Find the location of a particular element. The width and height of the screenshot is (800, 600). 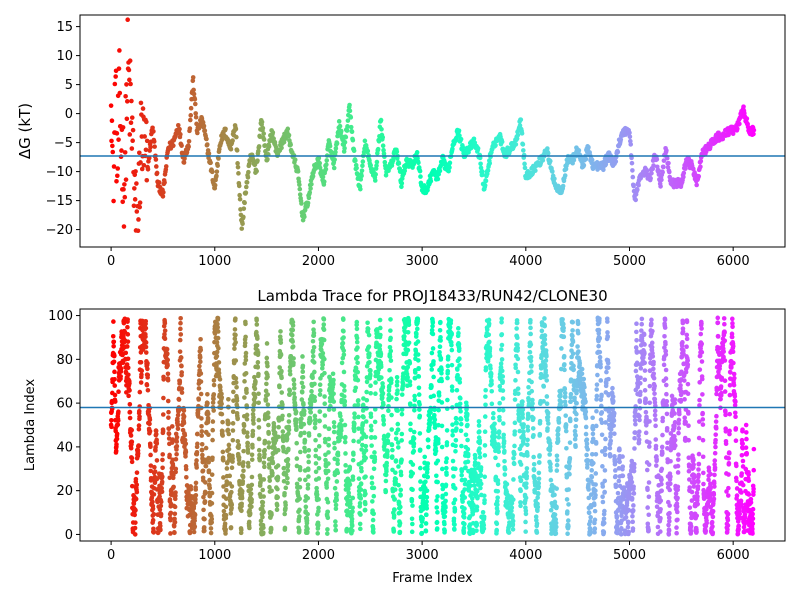

delta-g-y-tick-label: 5 is located at coordinates (69, 85).